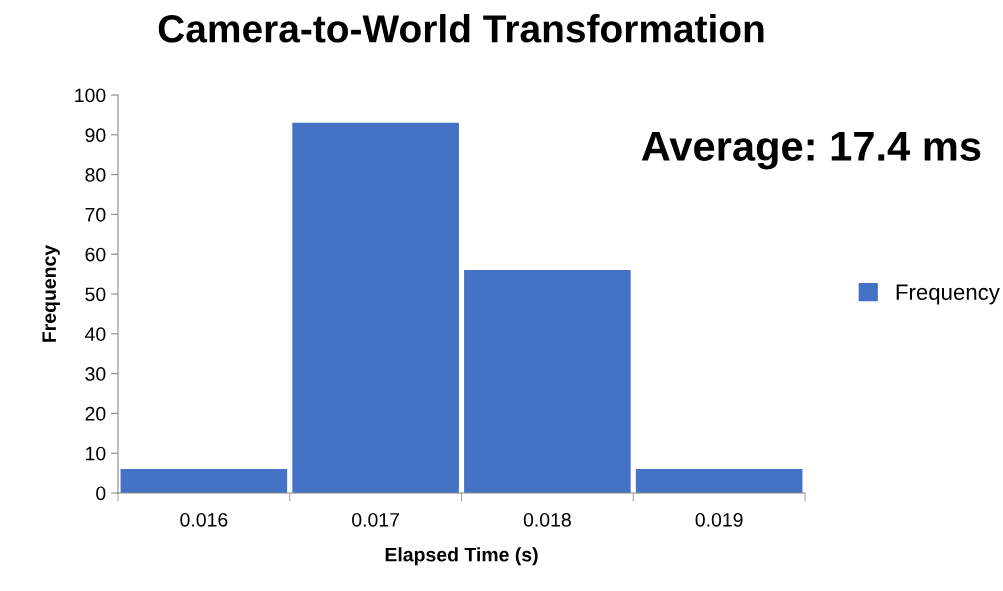 This screenshot has width=1003, height=591. I want to click on y-tick-label: 50, so click(95, 294).